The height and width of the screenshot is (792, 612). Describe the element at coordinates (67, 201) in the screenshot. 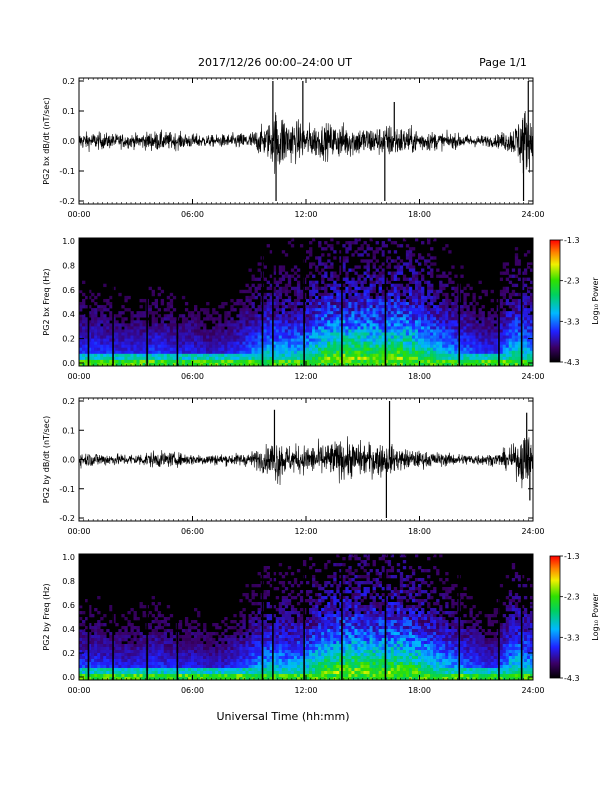

I see `y-tick-label: -0.2` at that location.